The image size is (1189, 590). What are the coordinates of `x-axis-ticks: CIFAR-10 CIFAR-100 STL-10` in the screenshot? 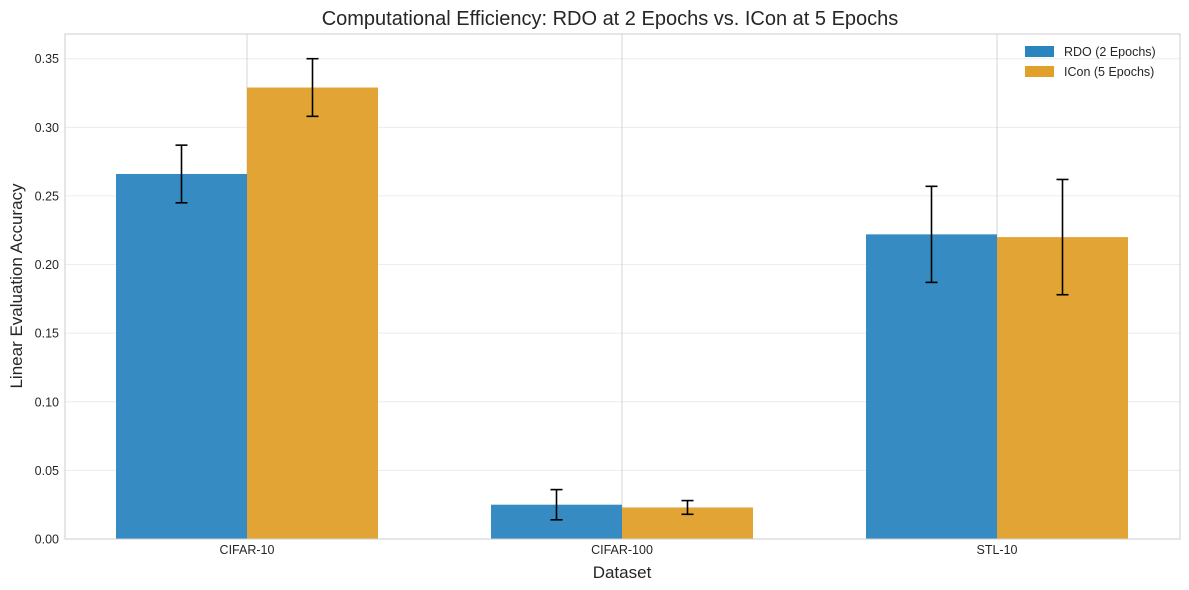 It's located at (619, 550).